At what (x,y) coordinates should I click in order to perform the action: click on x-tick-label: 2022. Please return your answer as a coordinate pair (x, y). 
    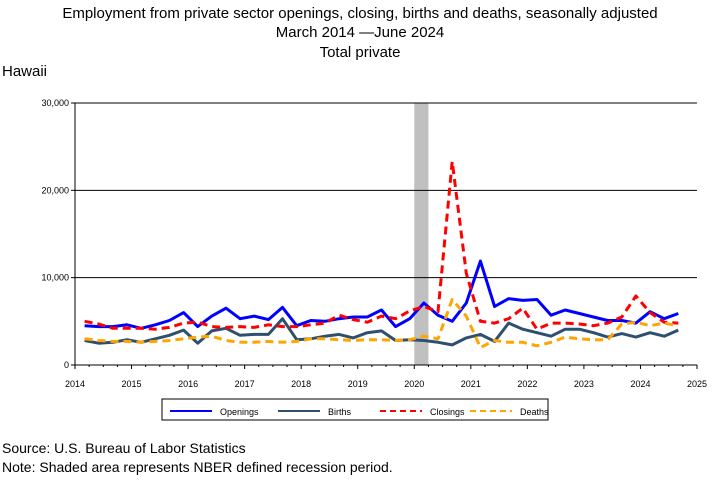
    Looking at the image, I should click on (527, 384).